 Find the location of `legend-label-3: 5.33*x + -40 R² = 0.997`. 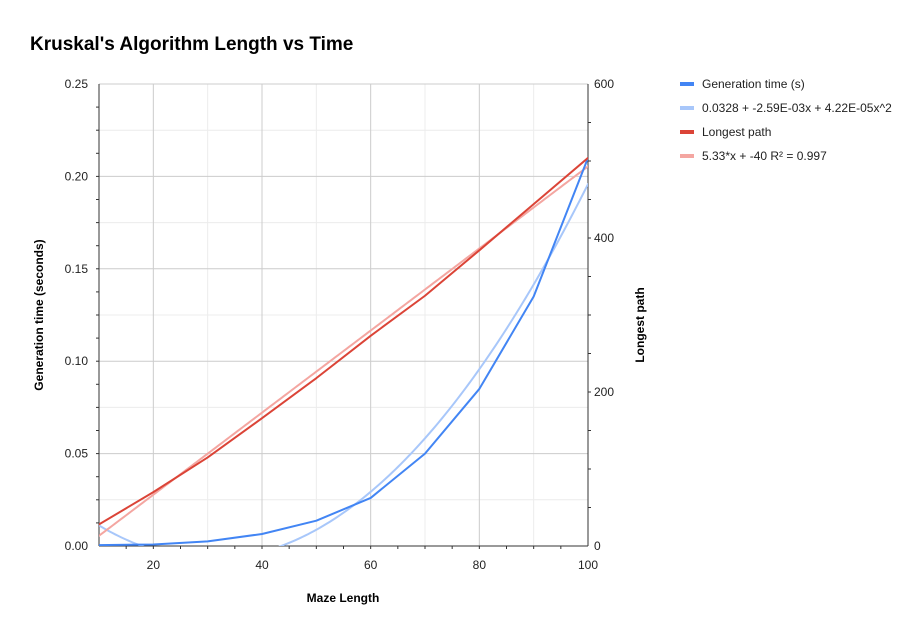

legend-label-3: 5.33*x + -40 R² = 0.997 is located at coordinates (764, 156).